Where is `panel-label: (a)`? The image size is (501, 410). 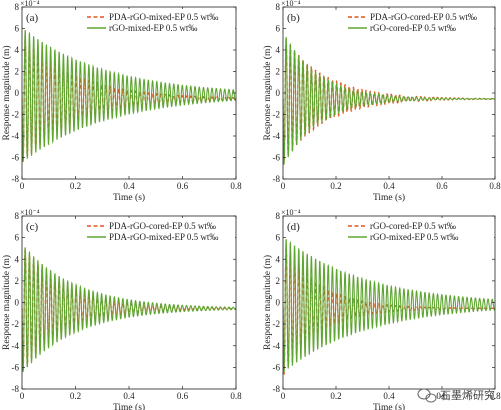 panel-label: (a) is located at coordinates (32, 18).